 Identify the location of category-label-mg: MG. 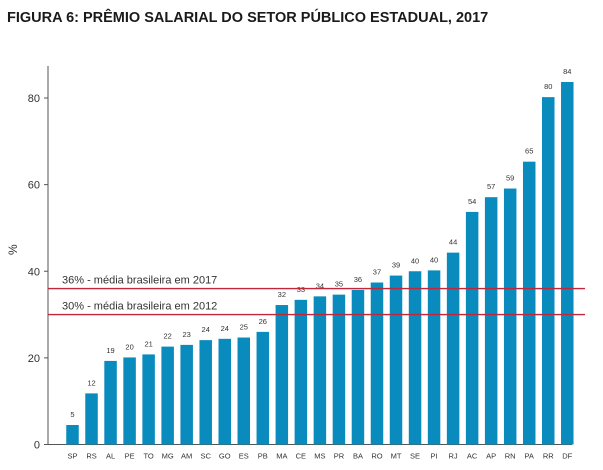
(168, 456).